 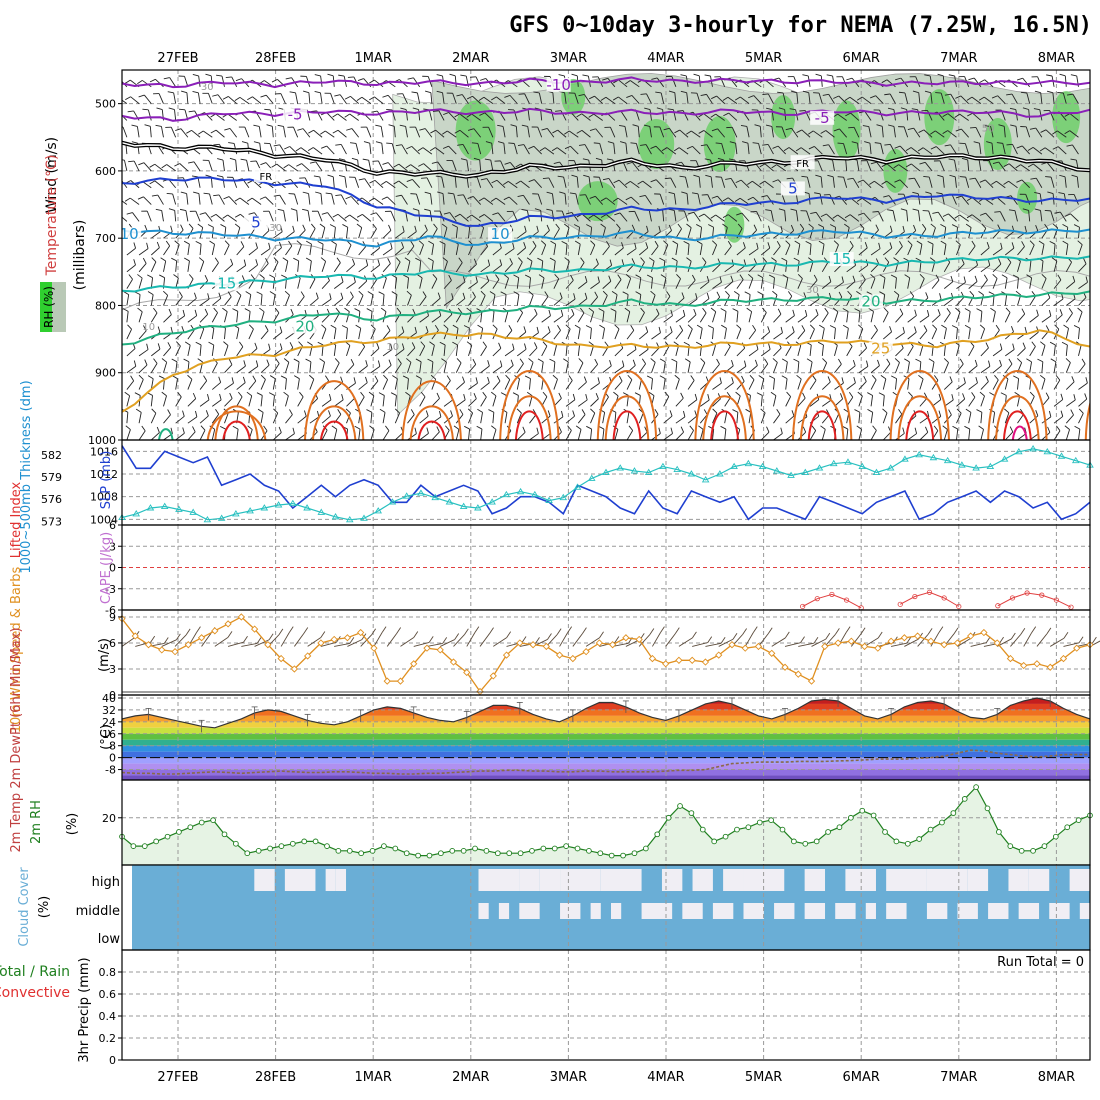 What do you see at coordinates (132, 234) in the screenshot?
I see `contour-label-bg` at bounding box center [132, 234].